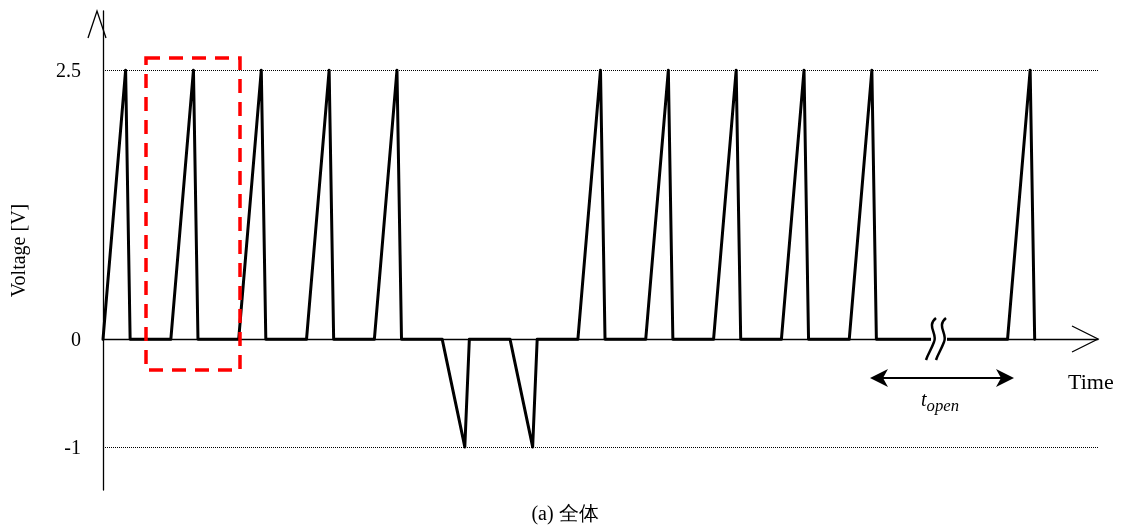 The height and width of the screenshot is (530, 1130). Describe the element at coordinates (72, 446) in the screenshot. I see `y-tick-label: -1` at that location.